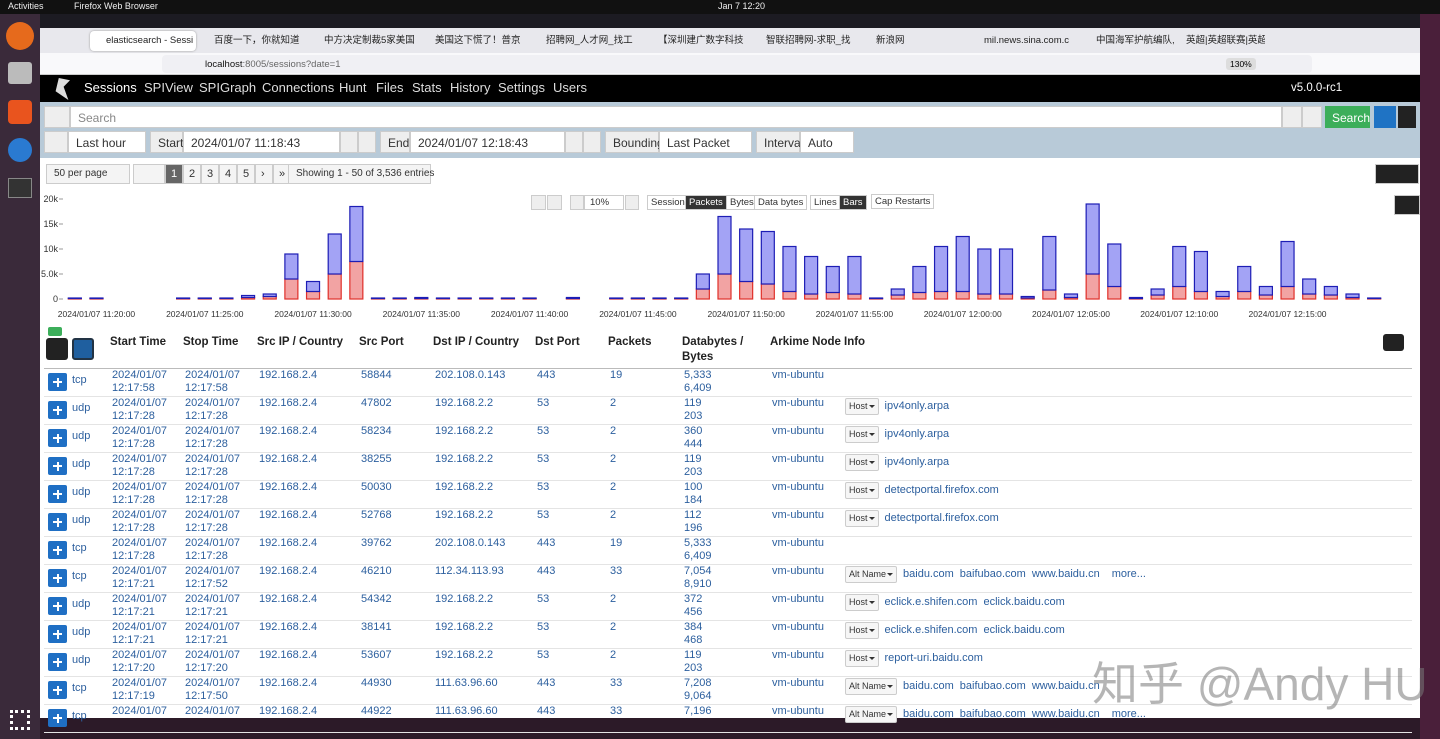 The width and height of the screenshot is (1440, 739). What do you see at coordinates (213, 577) in the screenshot?
I see `cell-stop: 2024/01/07 12:17:52` at bounding box center [213, 577].